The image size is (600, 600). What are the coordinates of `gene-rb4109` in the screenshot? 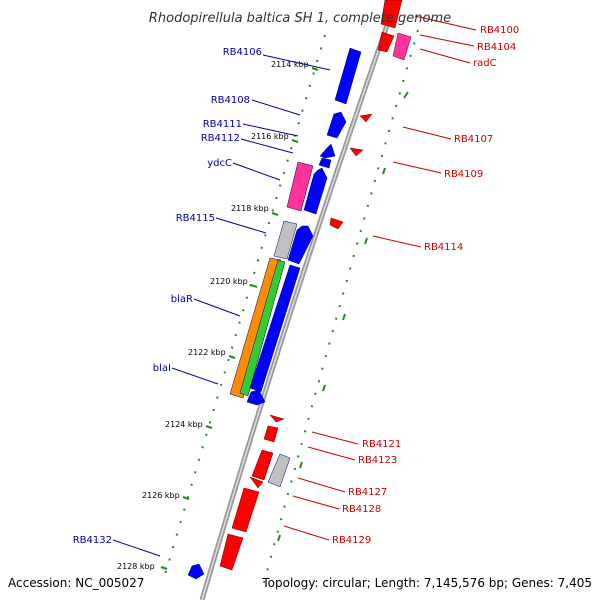 It's located at (356, 152).